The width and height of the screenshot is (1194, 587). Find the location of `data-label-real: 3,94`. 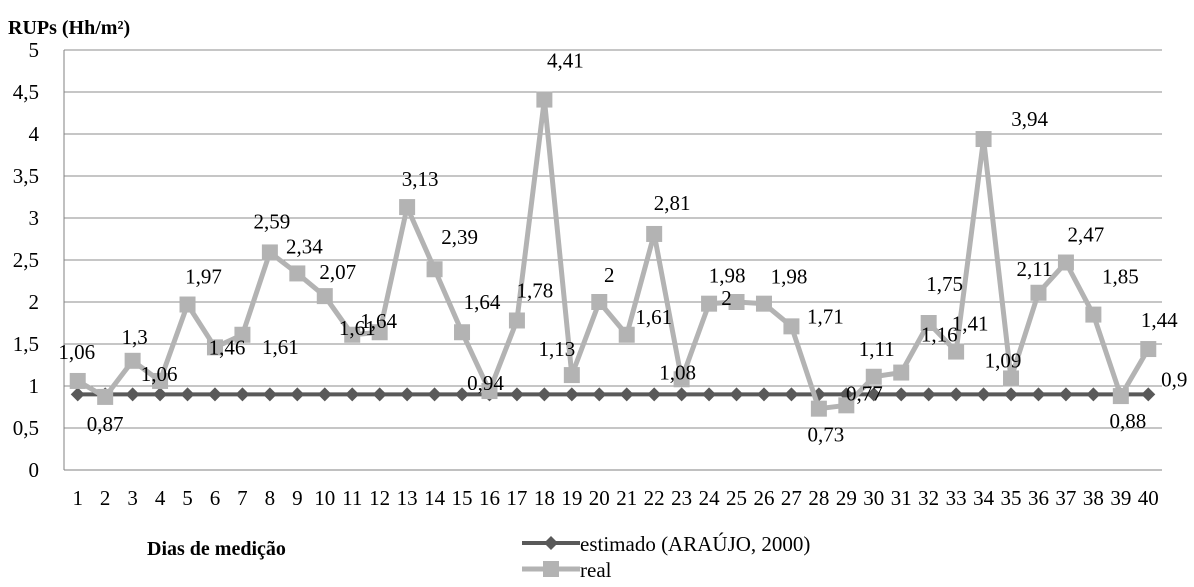

data-label-real: 3,94 is located at coordinates (1029, 119).